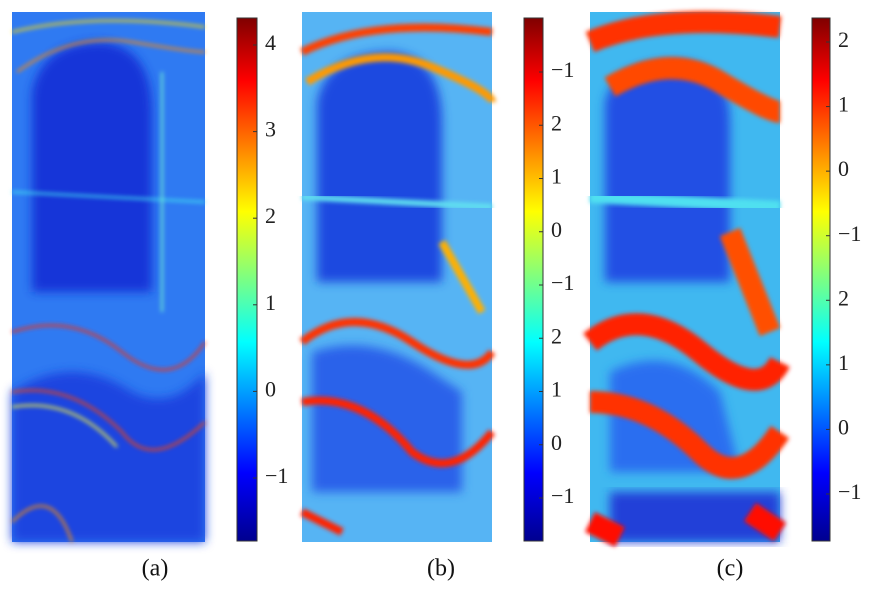  Describe the element at coordinates (270, 129) in the screenshot. I see `colorbar-tick-label: 3` at that location.